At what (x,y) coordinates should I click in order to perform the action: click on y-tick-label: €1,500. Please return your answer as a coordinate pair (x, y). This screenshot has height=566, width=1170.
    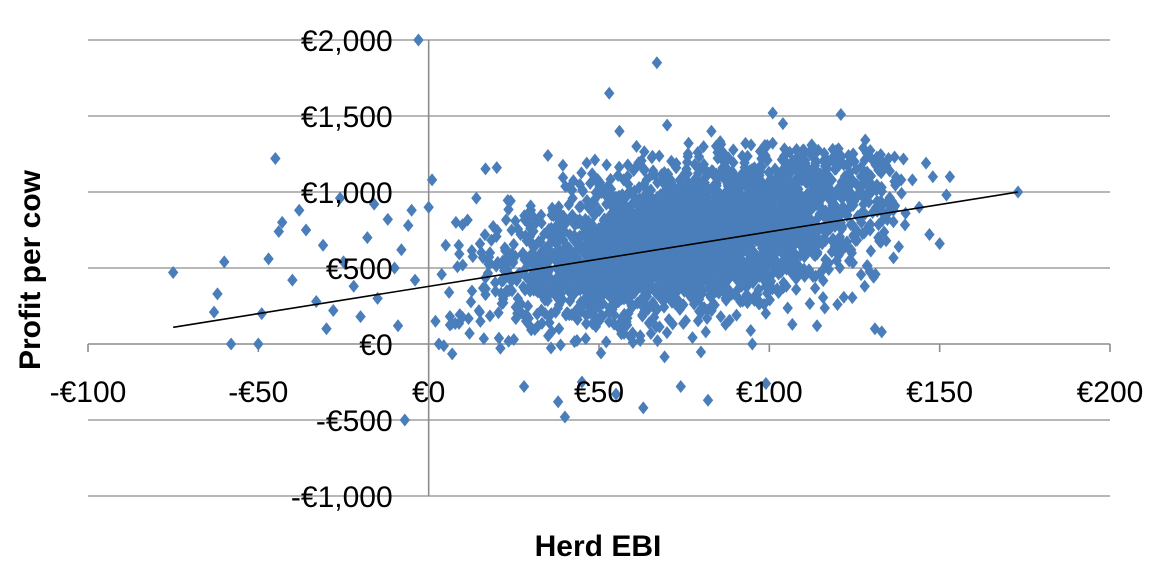
    Looking at the image, I should click on (347, 117).